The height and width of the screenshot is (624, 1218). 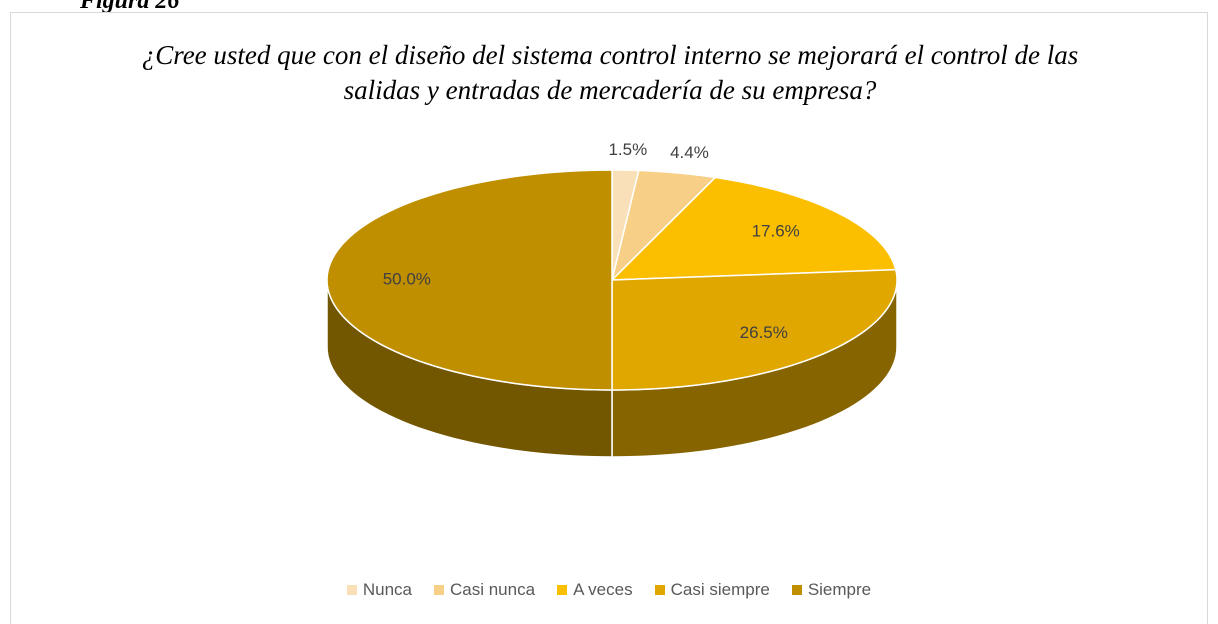 I want to click on legend-label: Casi nunca, so click(x=493, y=589).